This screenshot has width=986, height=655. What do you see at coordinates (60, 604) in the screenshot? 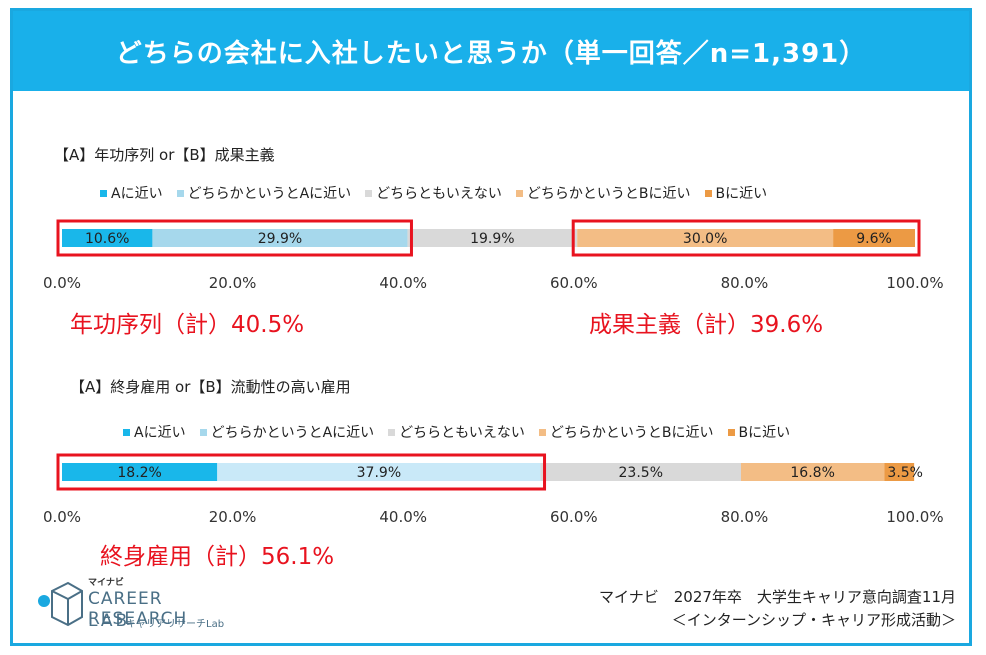
I see `logo-cube-icon` at bounding box center [60, 604].